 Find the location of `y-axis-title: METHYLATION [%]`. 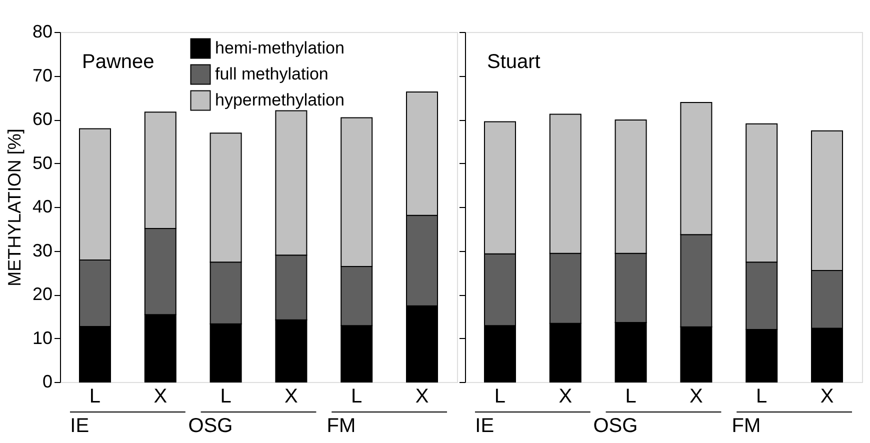

y-axis-title: METHYLATION [%] is located at coordinates (14, 207).